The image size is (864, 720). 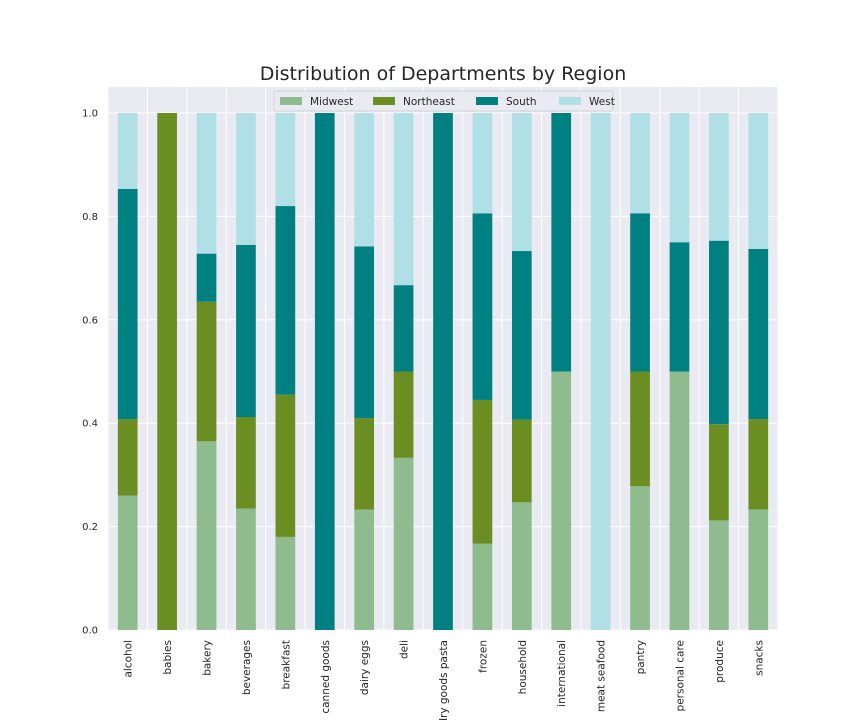 I want to click on bar-segment-west-deli, so click(x=403, y=199).